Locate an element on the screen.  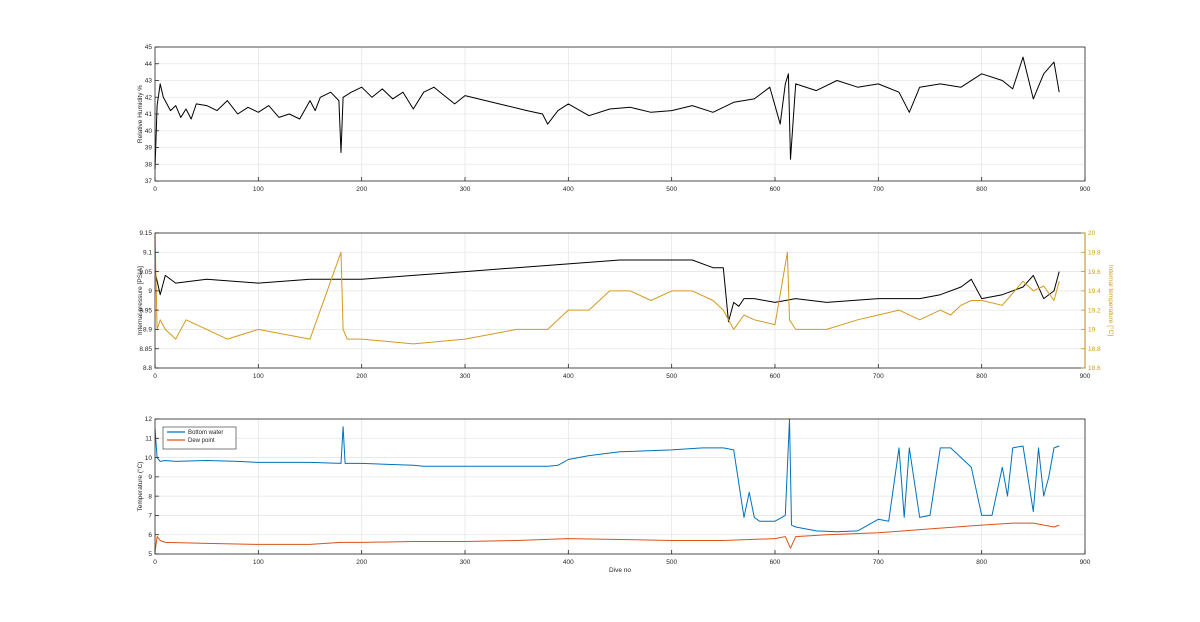
y2-tick-label: 19.2 is located at coordinates (1094, 310).